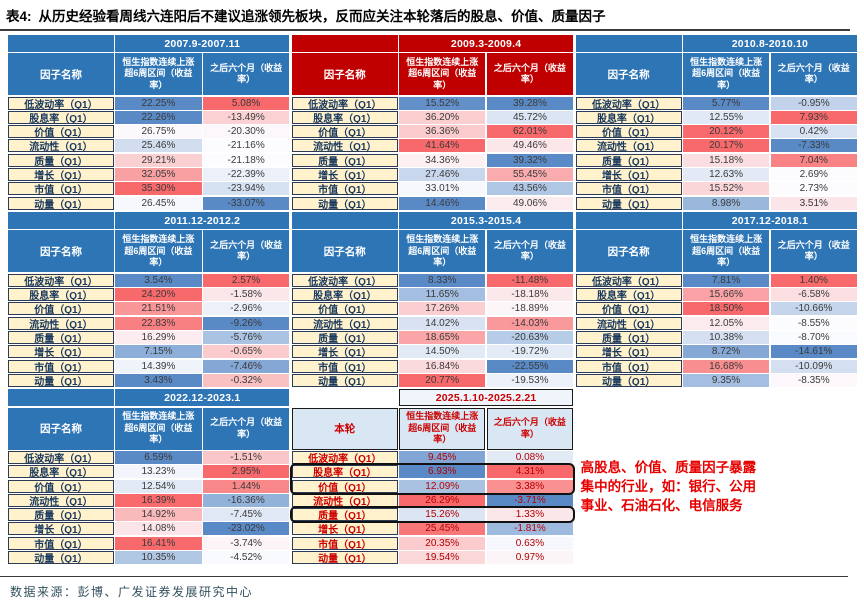 The image size is (864, 607). I want to click on after-value-cell: -1.51%, so click(246, 457).